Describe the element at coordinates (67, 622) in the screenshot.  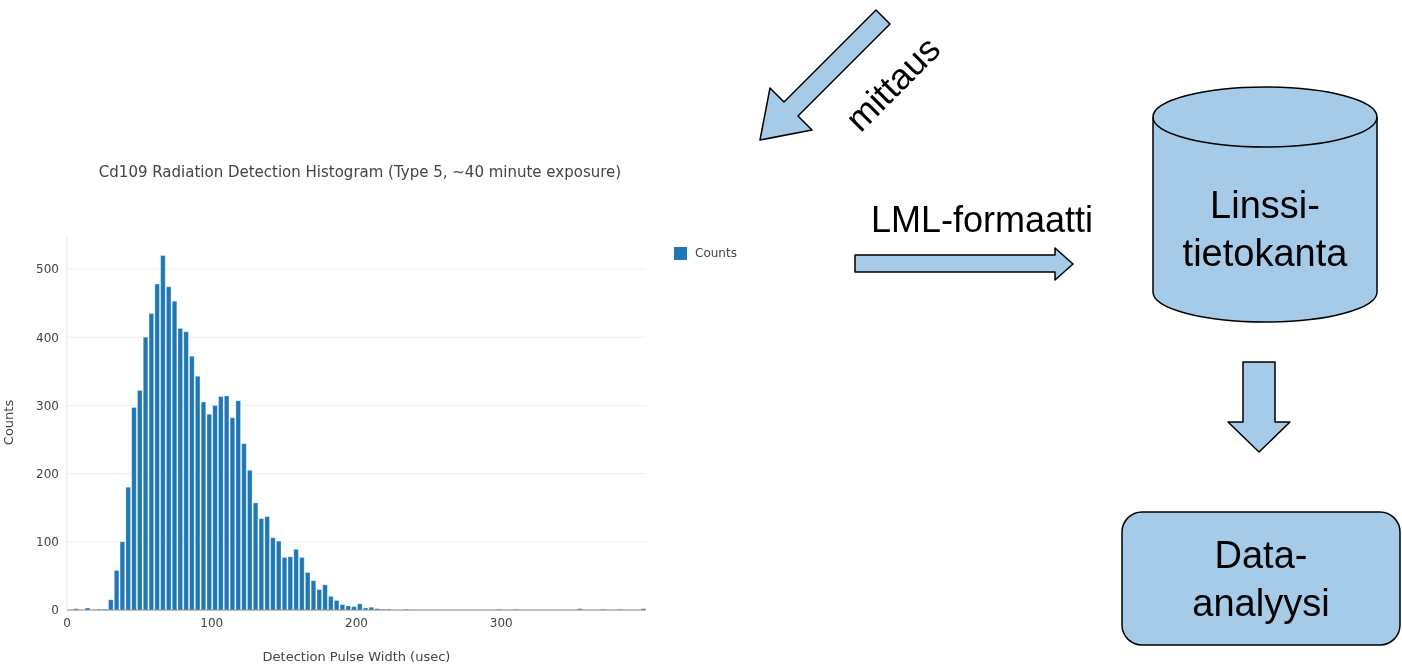
I see `x-tick-label: 0` at that location.